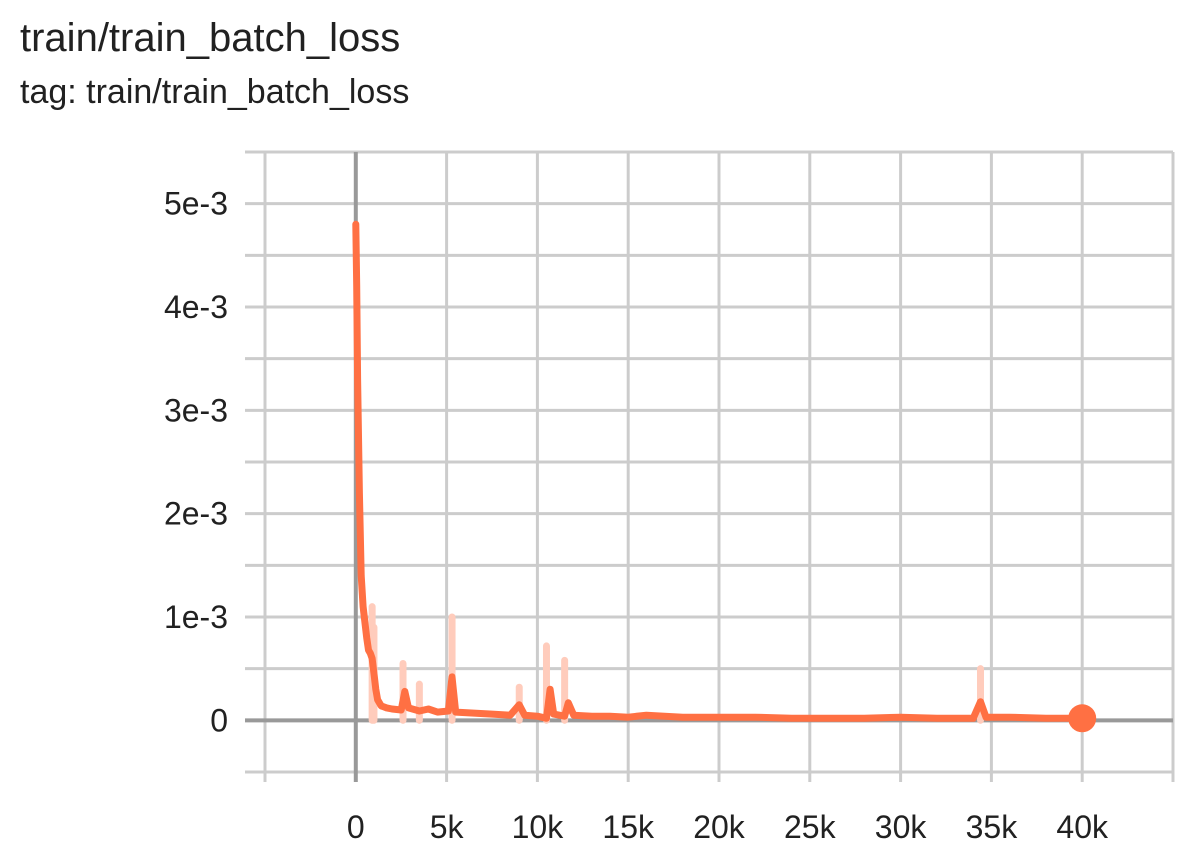  I want to click on y-tick-label: 5e-3, so click(196, 204).